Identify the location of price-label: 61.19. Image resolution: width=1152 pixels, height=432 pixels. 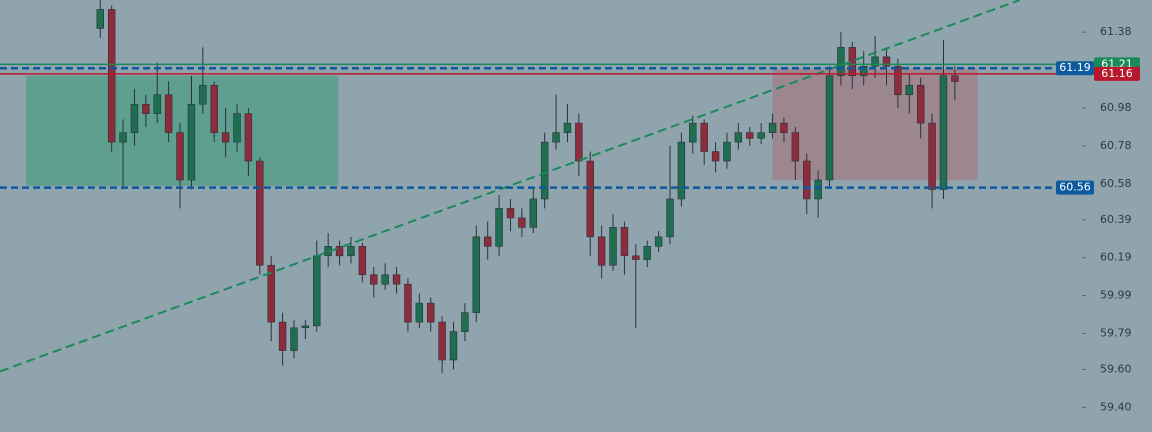
(1075, 67).